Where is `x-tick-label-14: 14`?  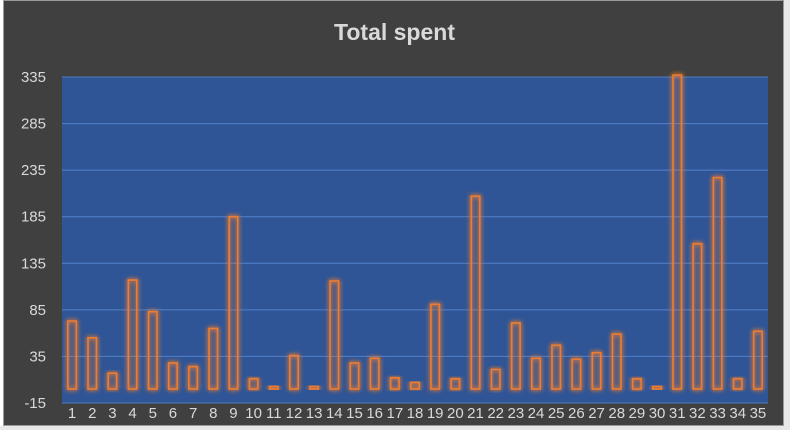
x-tick-label-14: 14 is located at coordinates (334, 413).